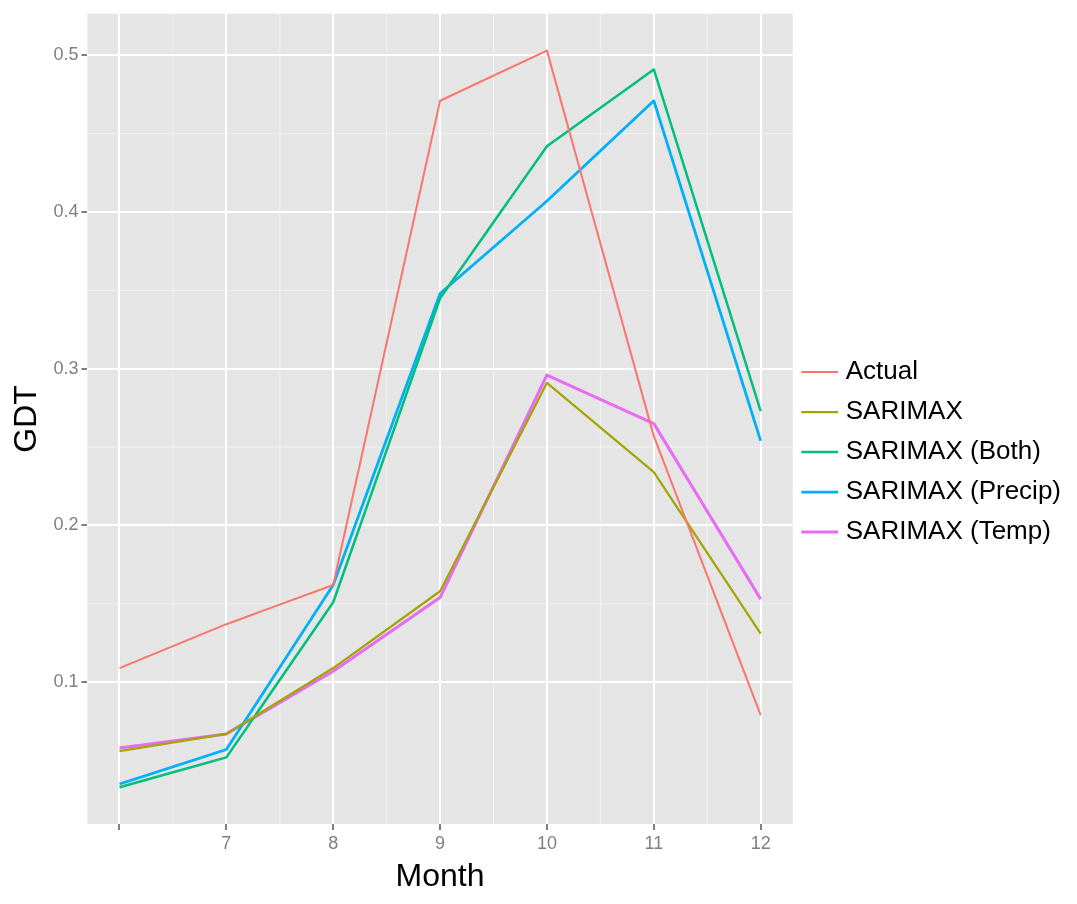  I want to click on x-axis-title: Month, so click(440, 874).